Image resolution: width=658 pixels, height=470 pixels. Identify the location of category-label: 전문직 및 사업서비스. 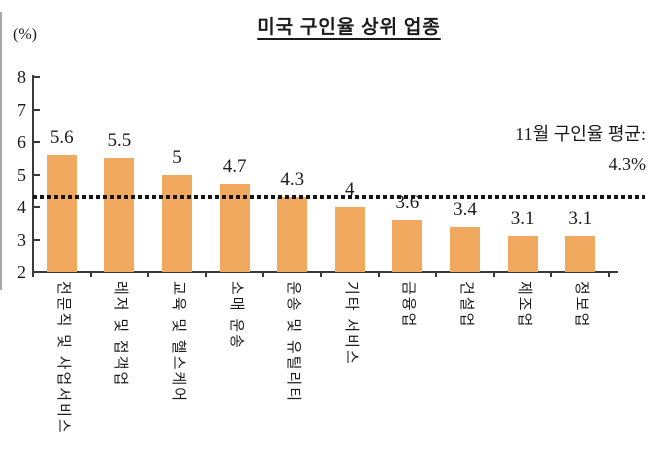
(62, 358).